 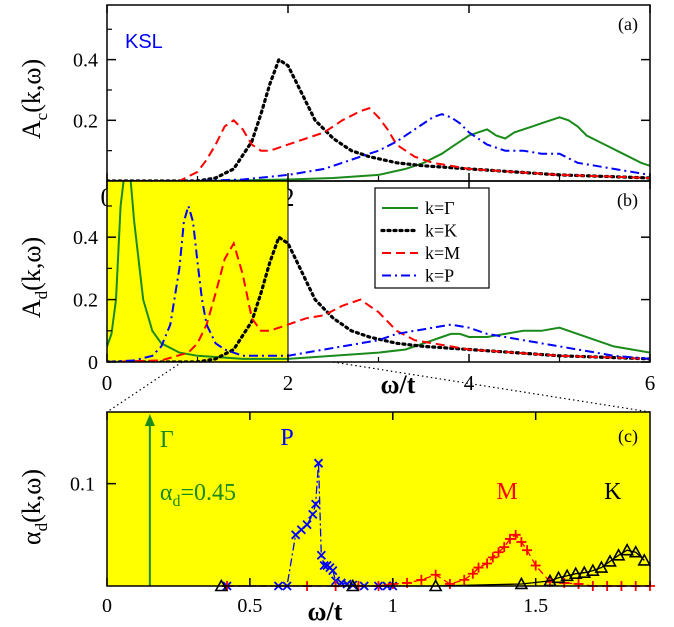 I want to click on series-line-gamma, so click(x=378, y=148).